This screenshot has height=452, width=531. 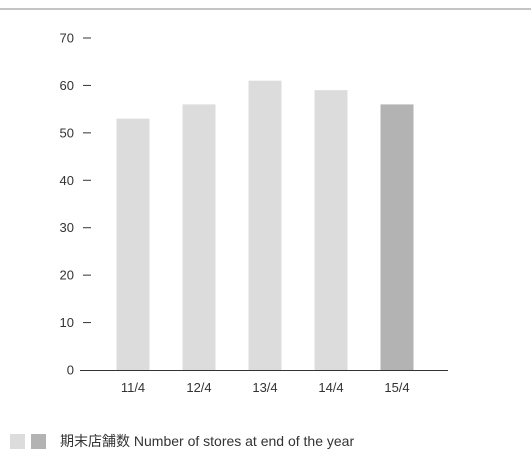 I want to click on y-tick-label: 20, so click(x=67, y=275).